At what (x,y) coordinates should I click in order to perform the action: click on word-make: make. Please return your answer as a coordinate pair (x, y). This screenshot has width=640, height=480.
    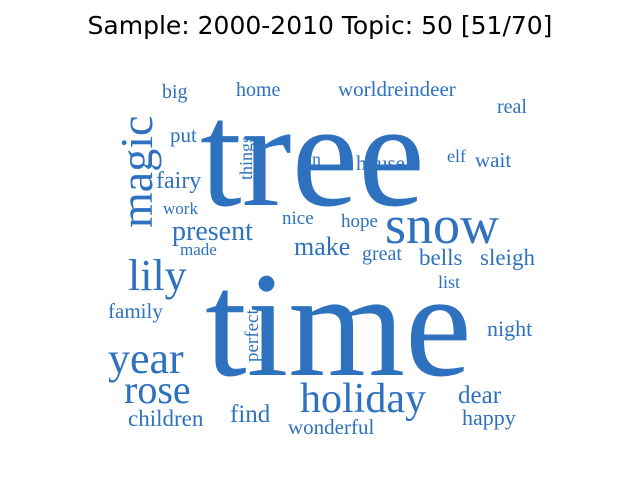
    Looking at the image, I should click on (322, 246).